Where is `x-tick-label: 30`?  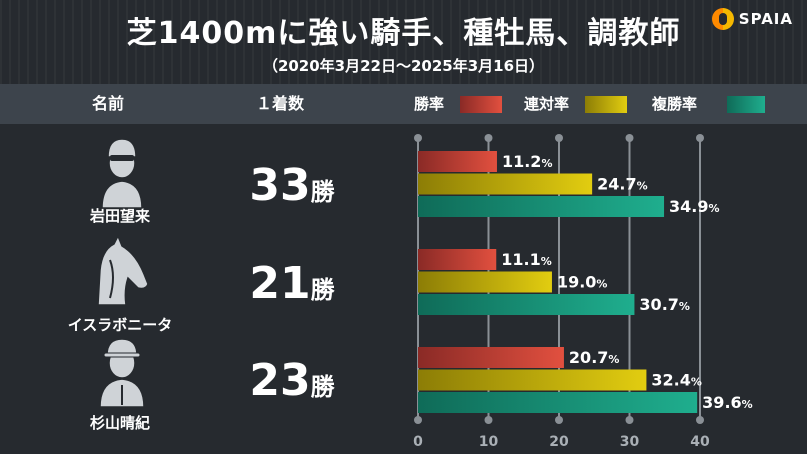 x-tick-label: 30 is located at coordinates (630, 442).